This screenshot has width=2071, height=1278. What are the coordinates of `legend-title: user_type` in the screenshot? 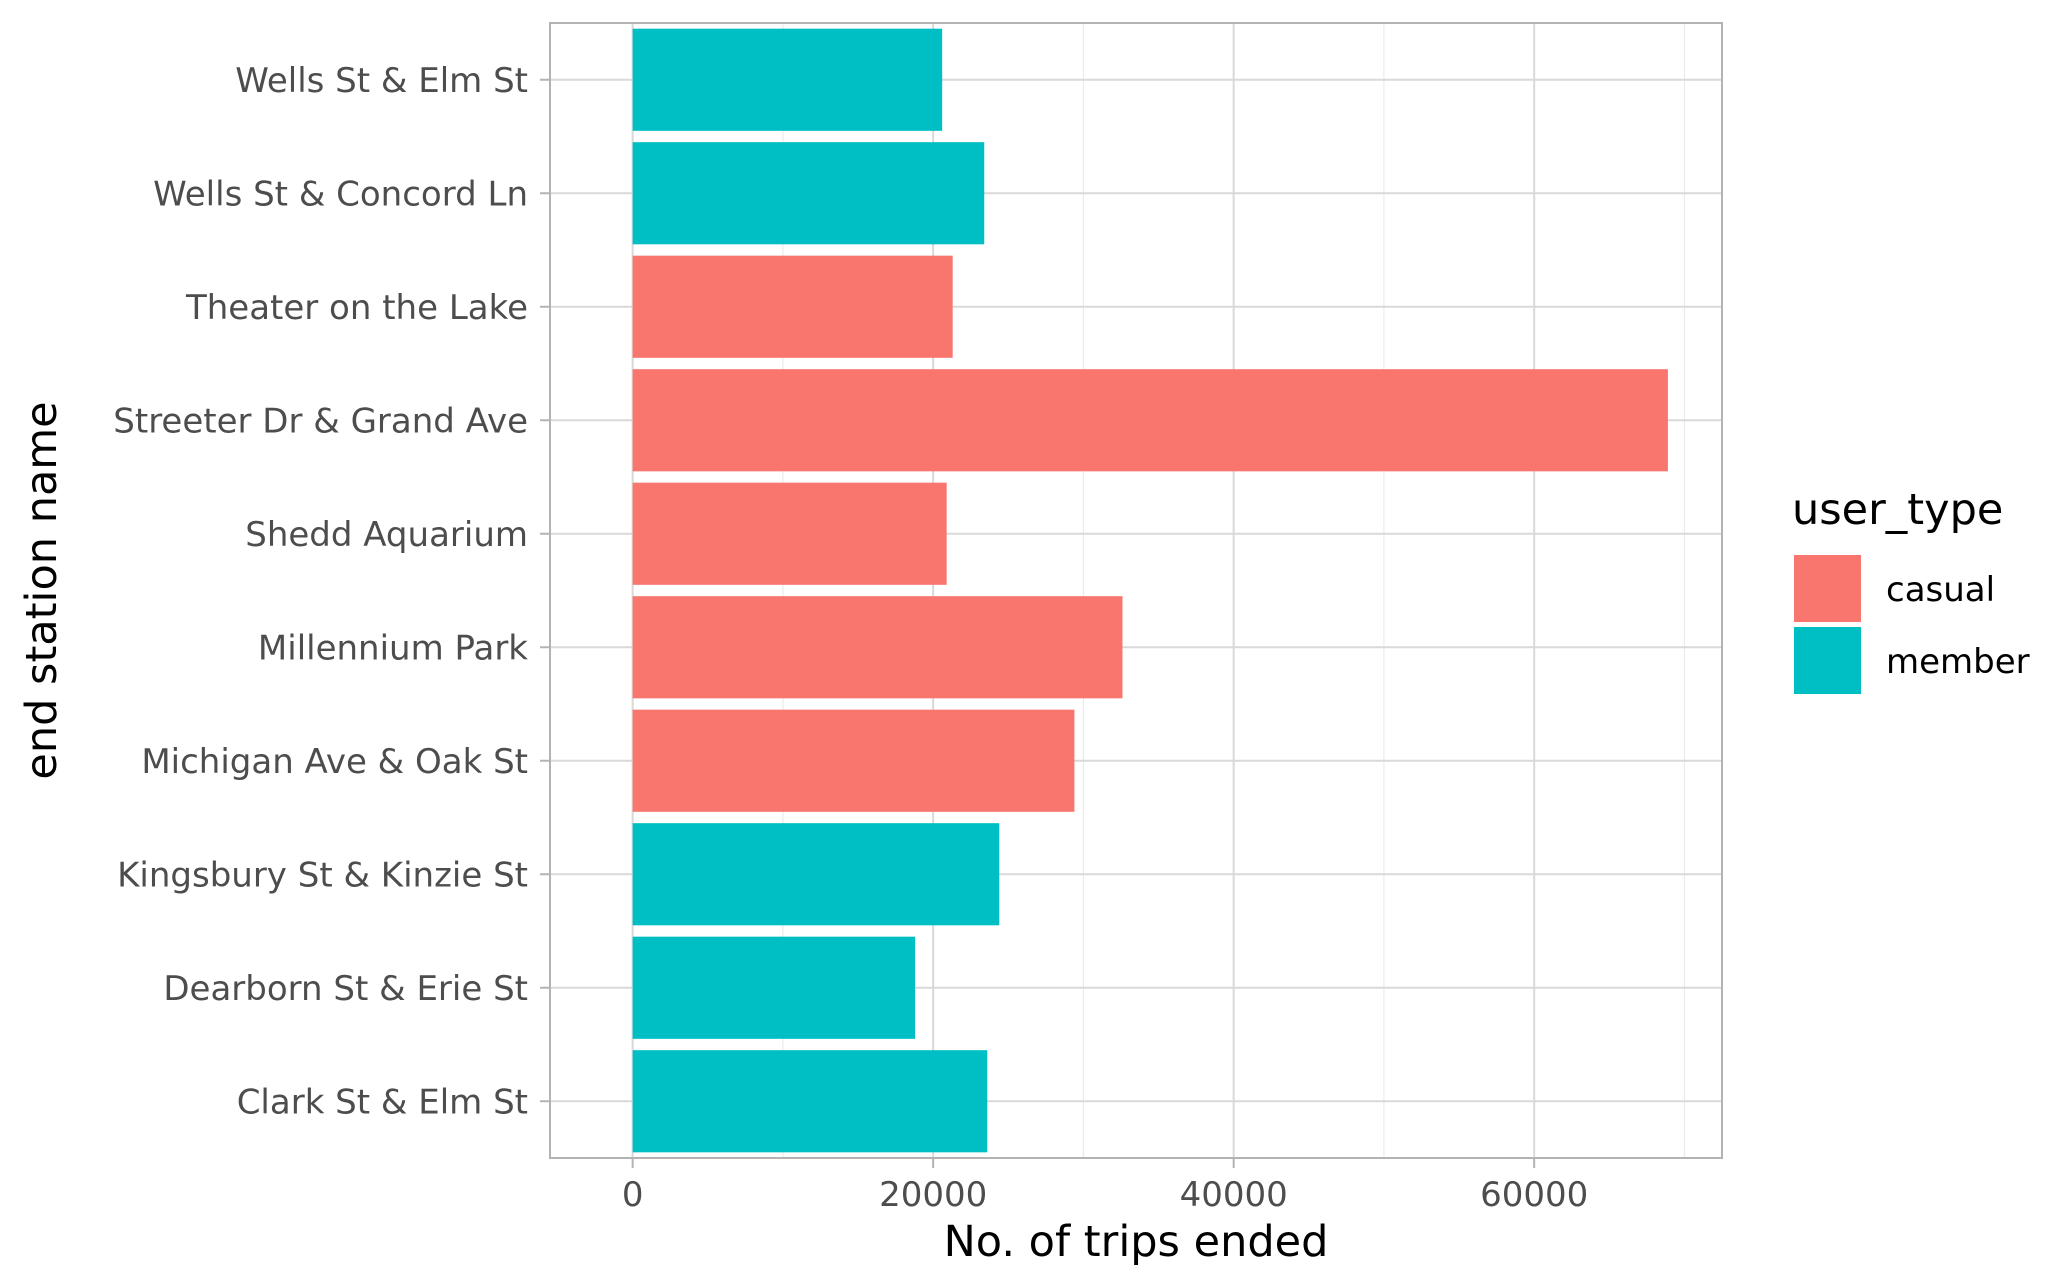 It's located at (1897, 510).